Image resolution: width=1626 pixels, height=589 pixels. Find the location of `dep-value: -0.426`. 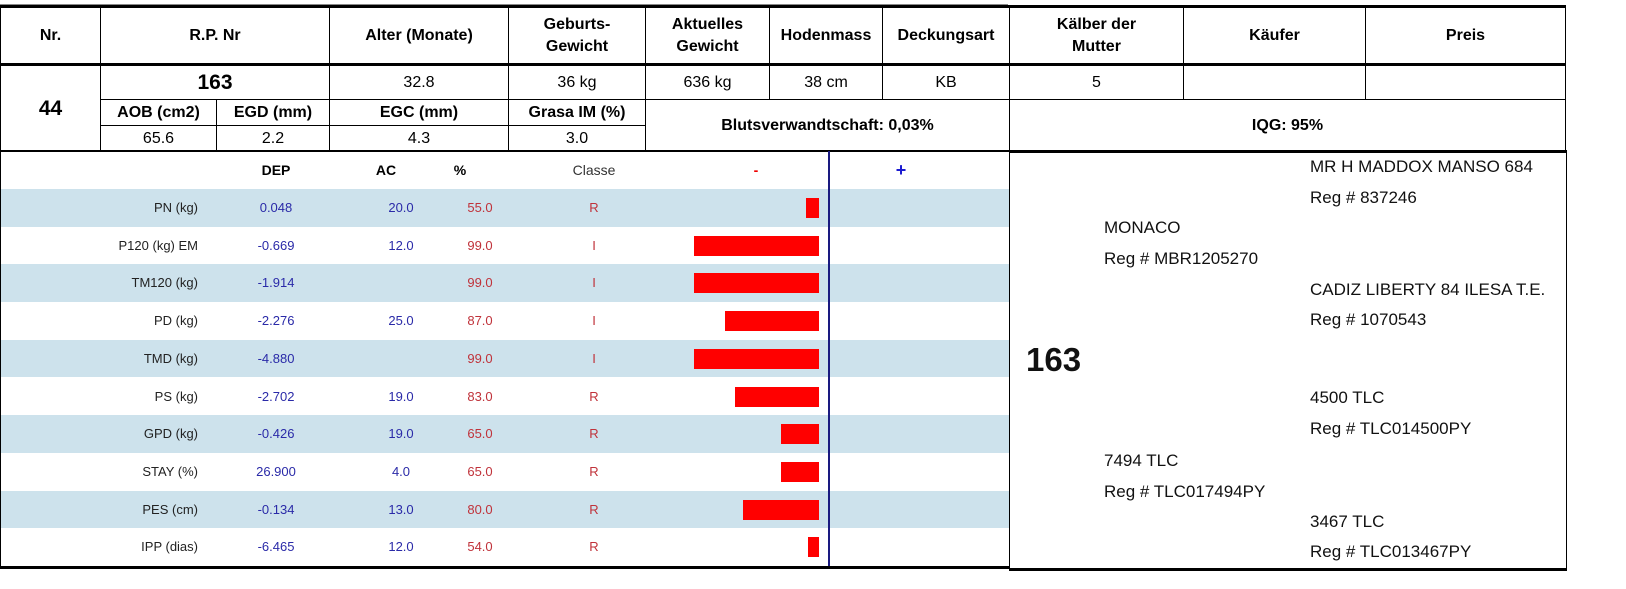

dep-value: -0.426 is located at coordinates (276, 434).